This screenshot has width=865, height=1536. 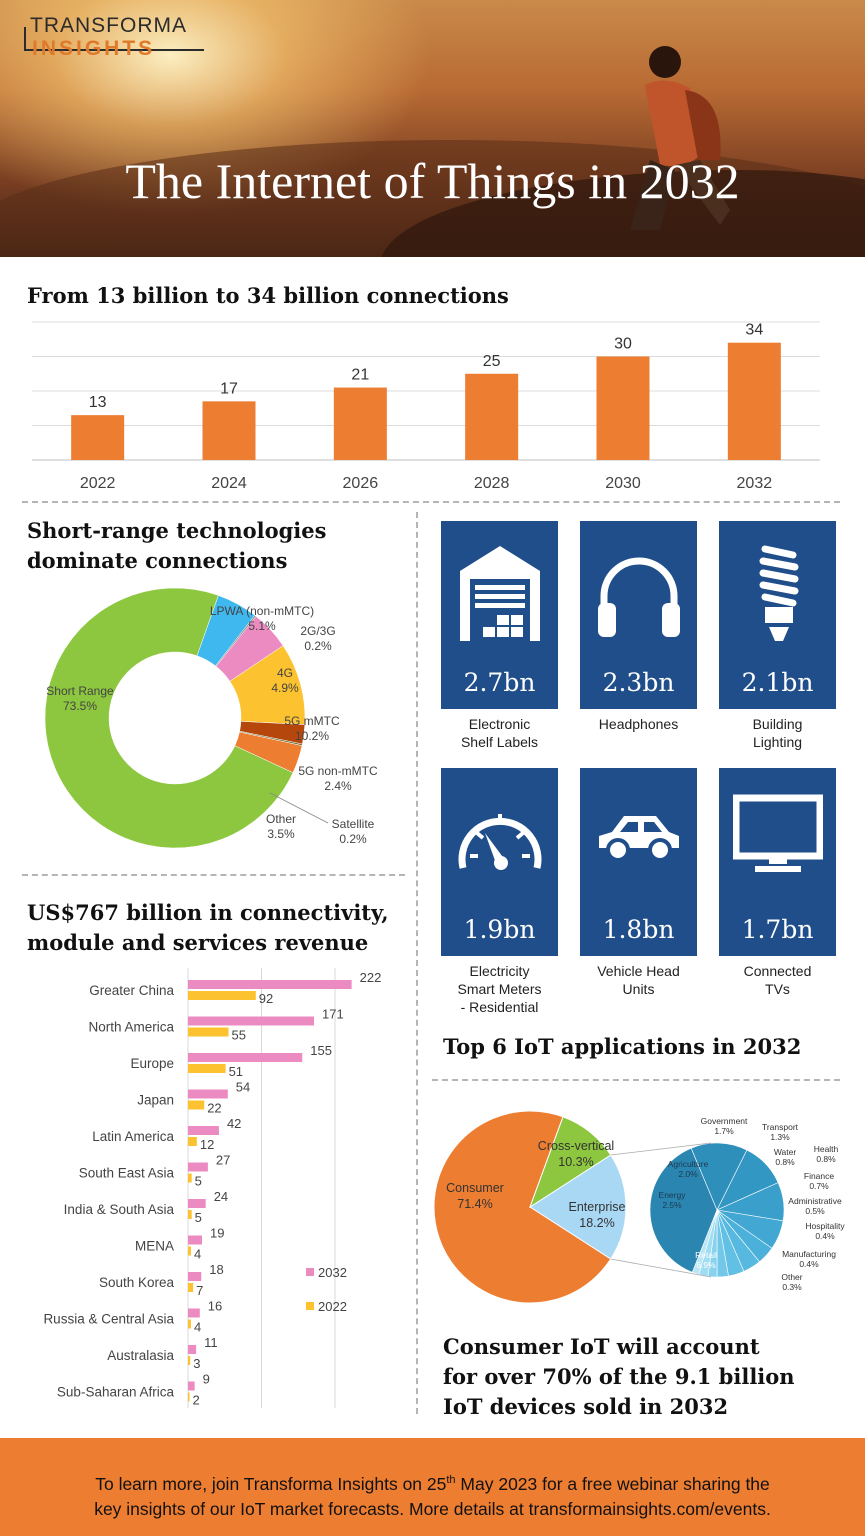 What do you see at coordinates (216, 1269) in the screenshot?
I see `data-label: 18` at bounding box center [216, 1269].